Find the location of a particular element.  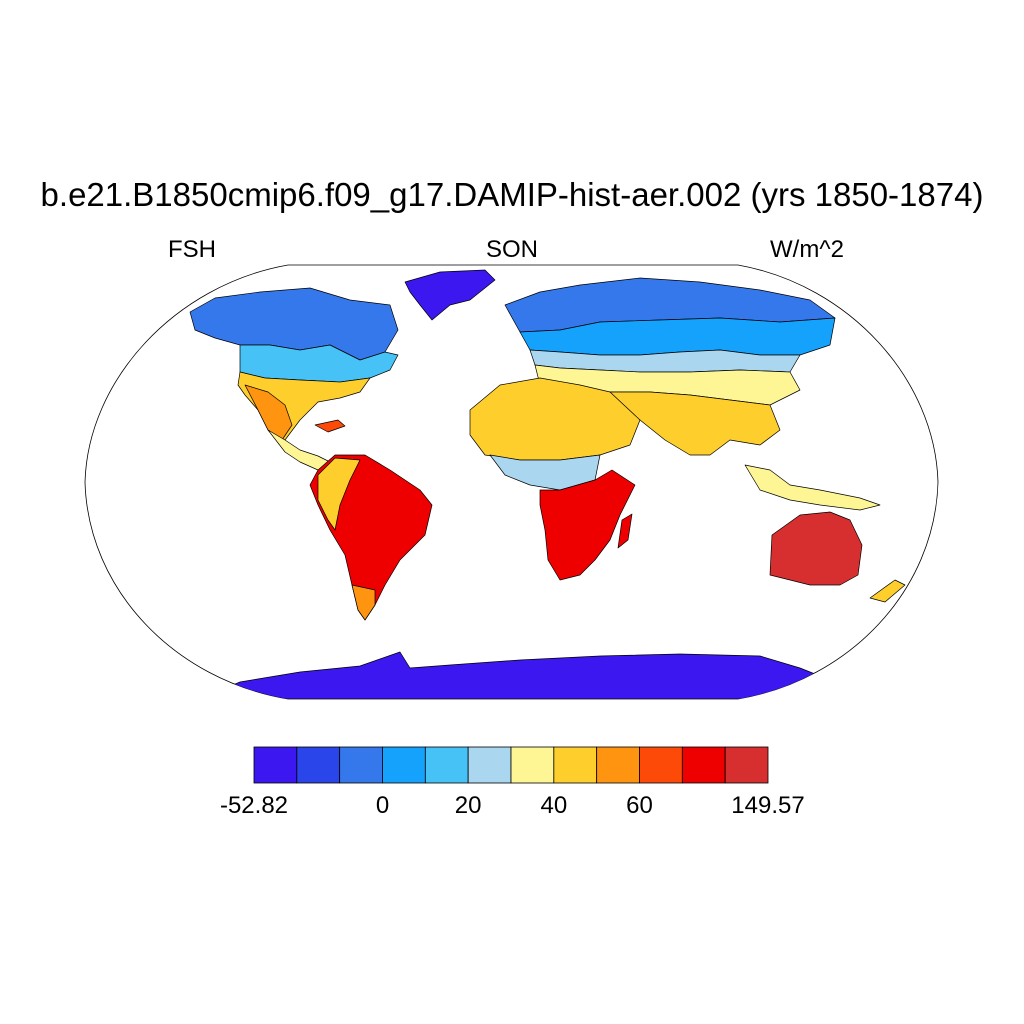

colorbar-tick-label: -52.82 is located at coordinates (254, 805).